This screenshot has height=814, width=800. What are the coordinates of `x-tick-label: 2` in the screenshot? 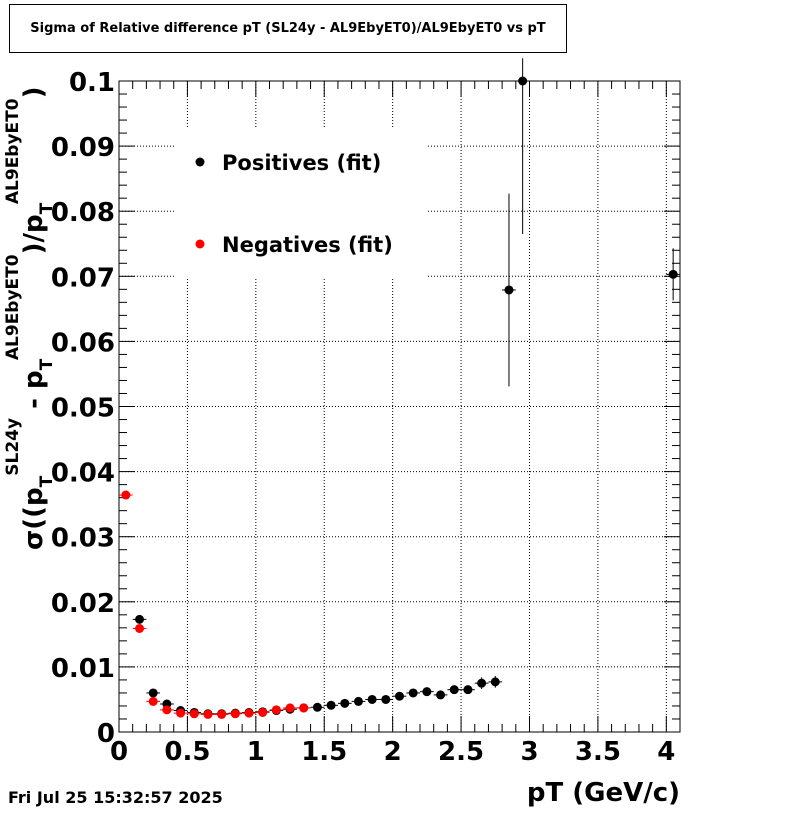 It's located at (393, 752).